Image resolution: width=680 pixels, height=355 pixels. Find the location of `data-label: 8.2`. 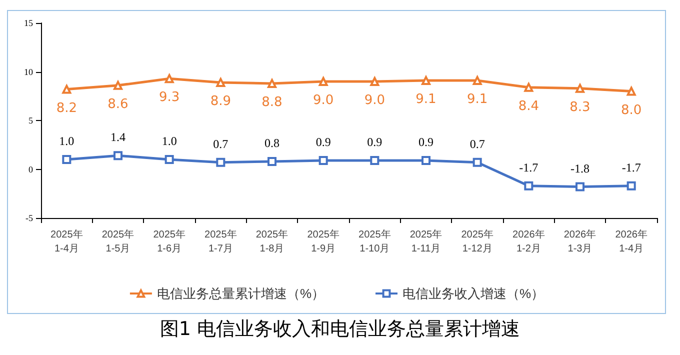

data-label: 8.2 is located at coordinates (67, 108).